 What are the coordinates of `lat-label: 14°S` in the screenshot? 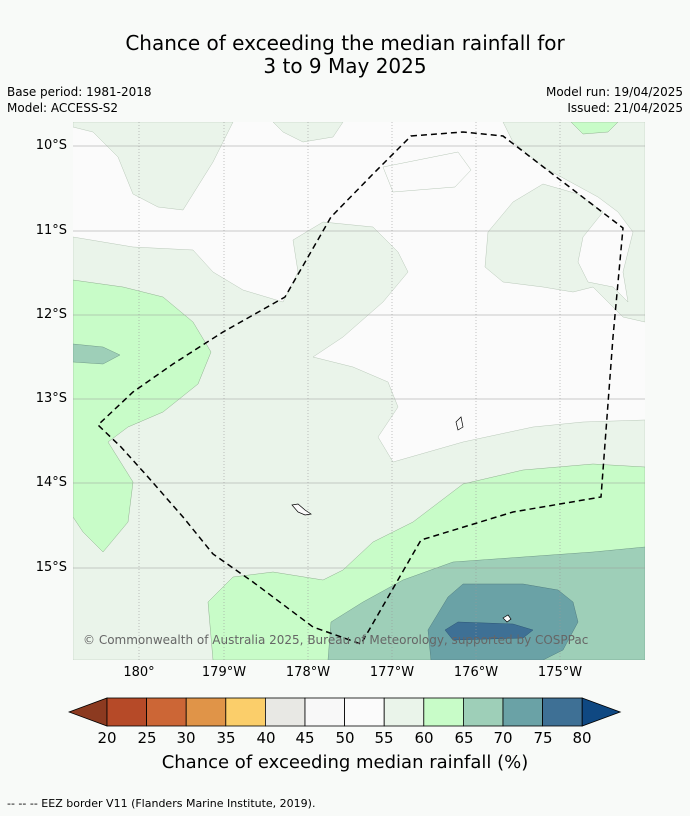 It's located at (51, 482).